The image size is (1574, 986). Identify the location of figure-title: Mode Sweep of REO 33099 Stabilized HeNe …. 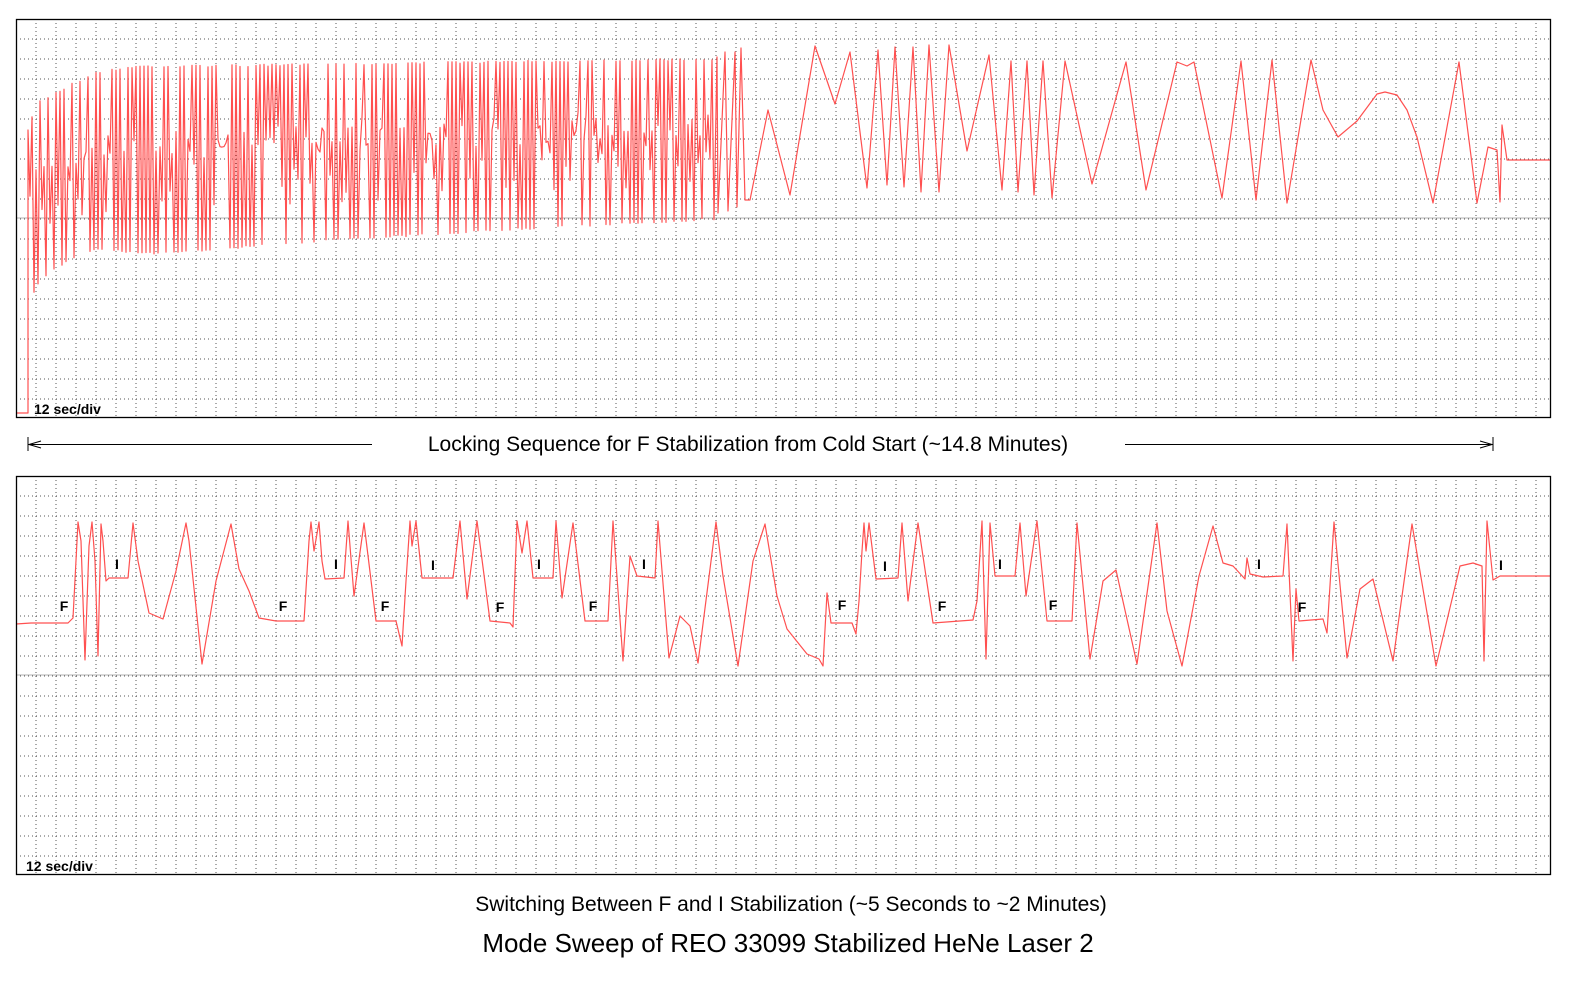
(787, 943).